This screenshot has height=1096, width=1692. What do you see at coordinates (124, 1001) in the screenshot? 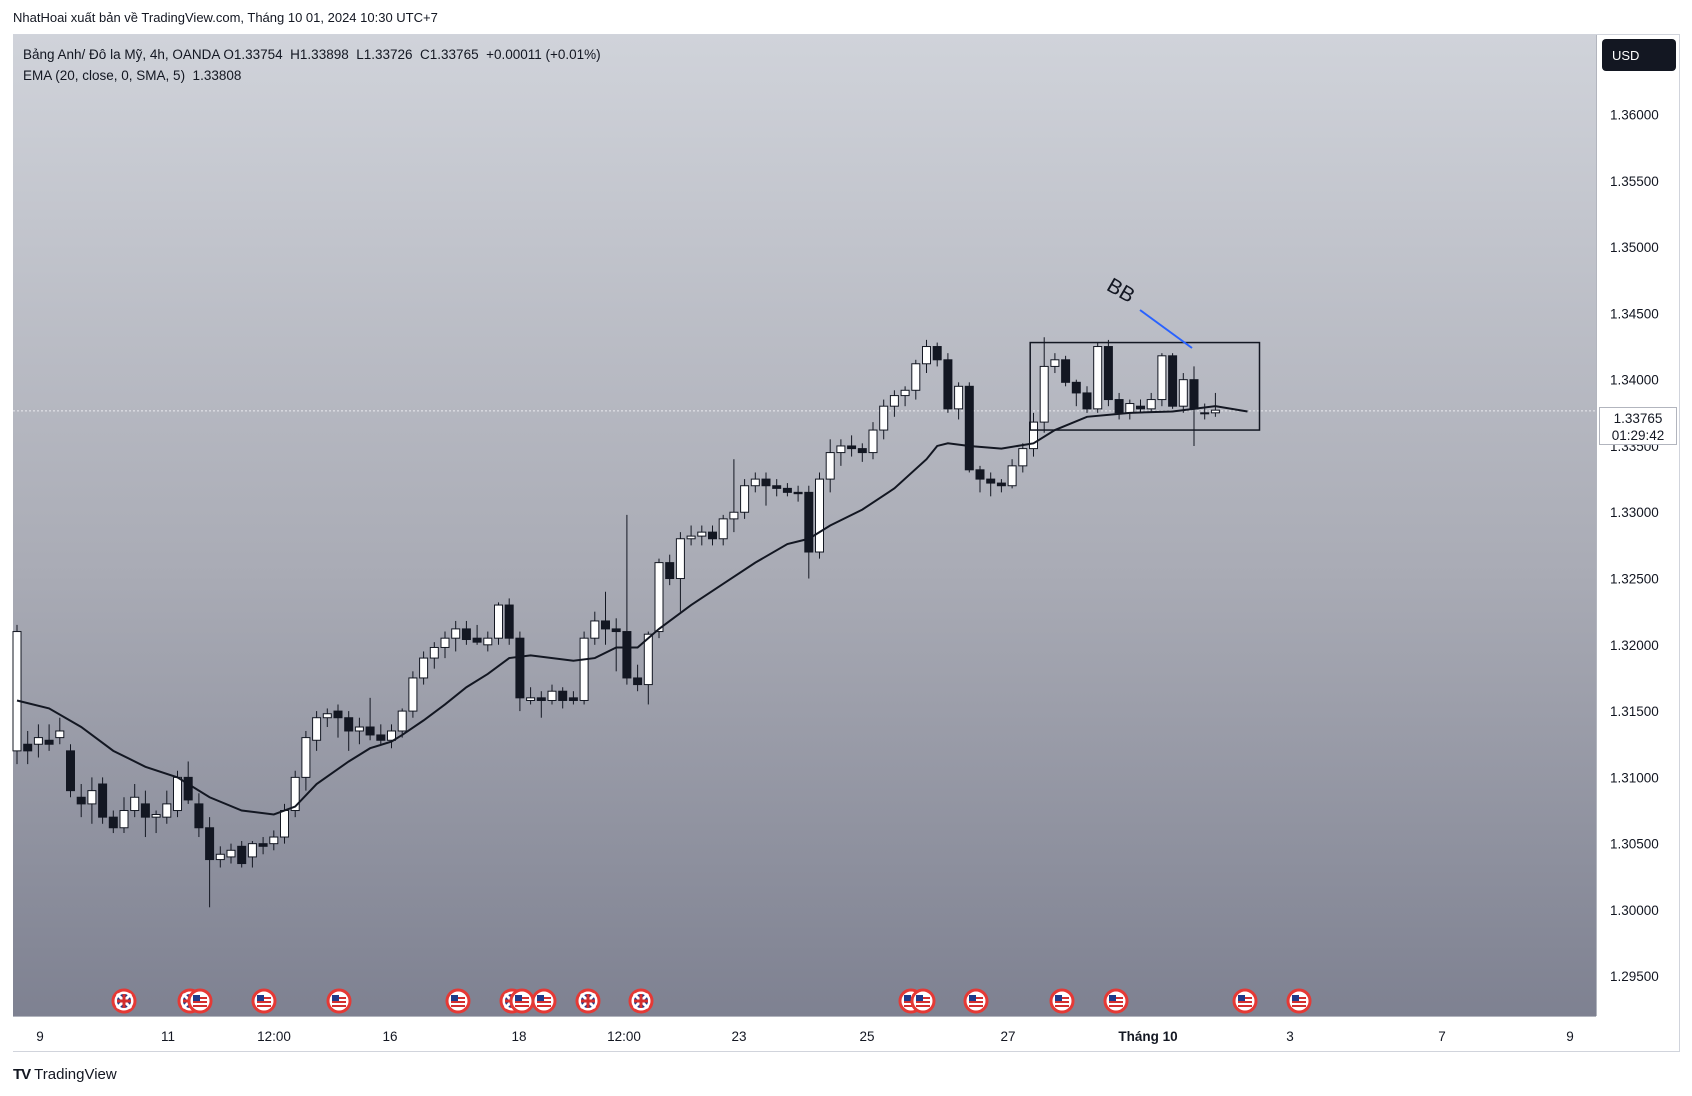
I see `gb-flag-cross-icon` at bounding box center [124, 1001].